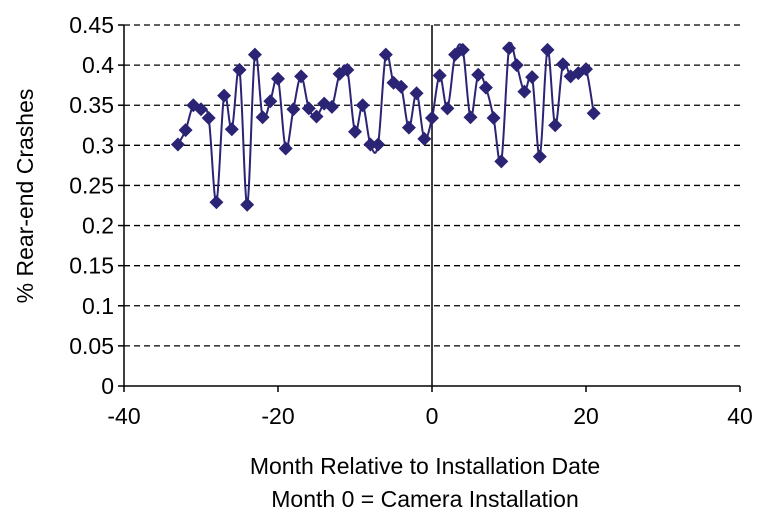 The image size is (757, 517). Describe the element at coordinates (25, 196) in the screenshot. I see `y-axis-title: % Rear-end Crashes` at that location.